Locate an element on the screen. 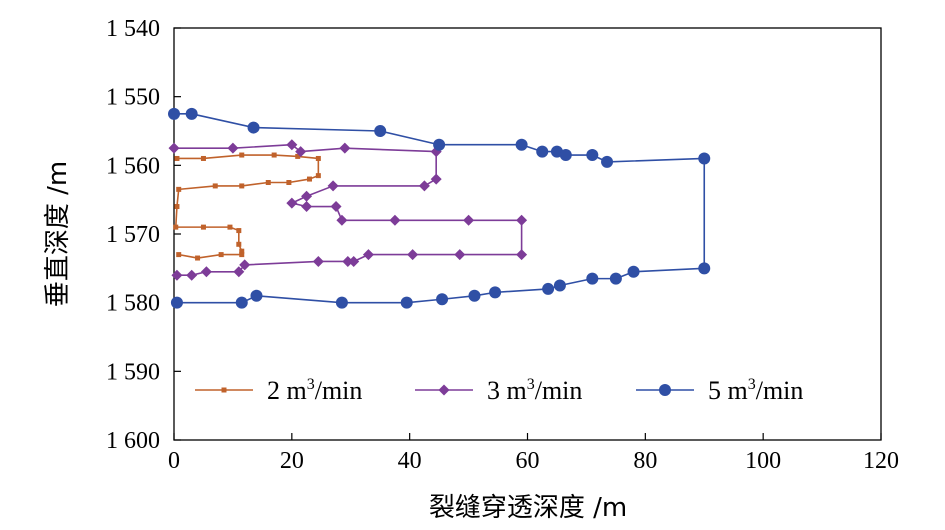 This screenshot has height=530, width=945. x-tick-label: 120 is located at coordinates (881, 461).